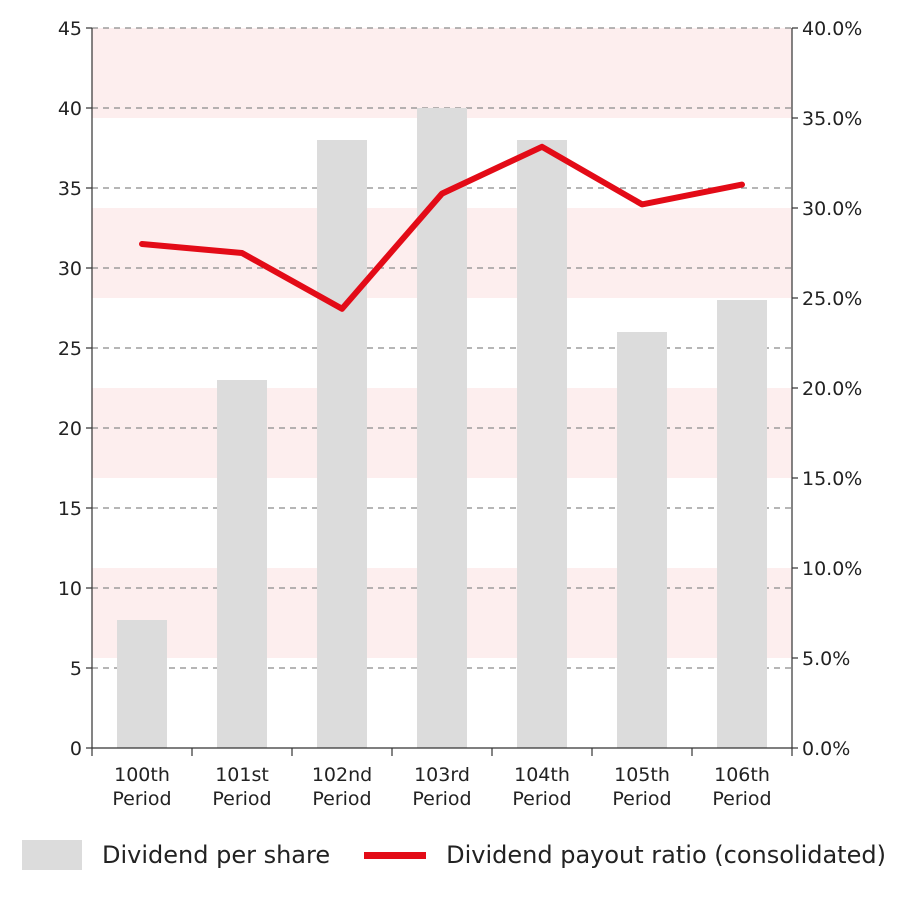  I want to click on right-tick-label: 40.0%, so click(832, 29).